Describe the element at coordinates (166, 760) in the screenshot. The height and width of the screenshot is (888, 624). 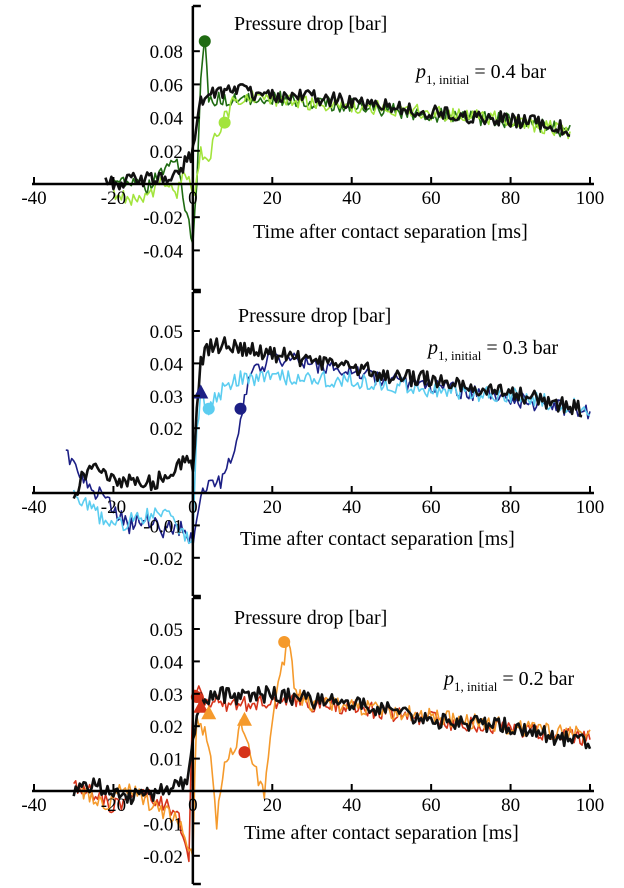
I see `y-tick-label: 0.01` at that location.